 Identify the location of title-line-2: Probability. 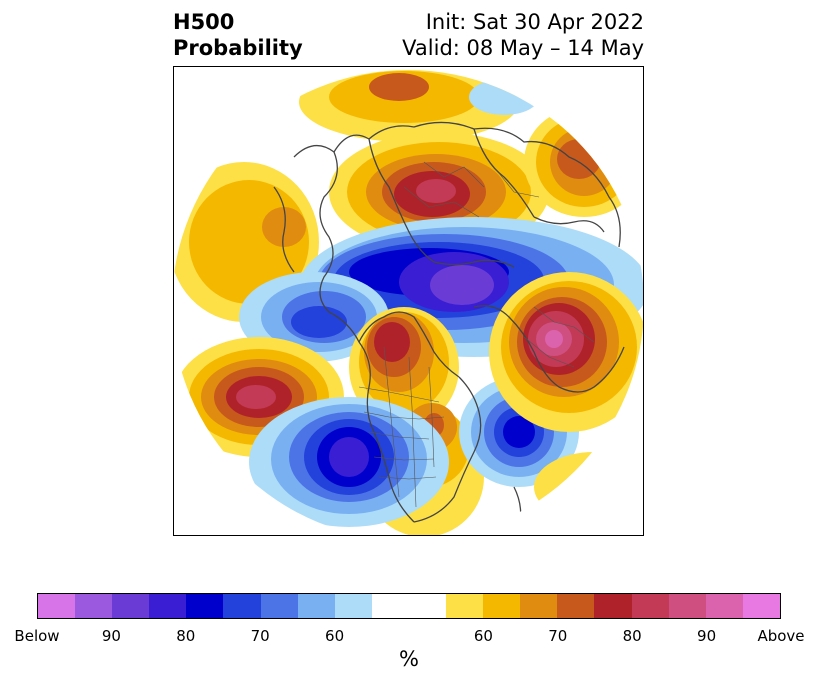
(238, 48).